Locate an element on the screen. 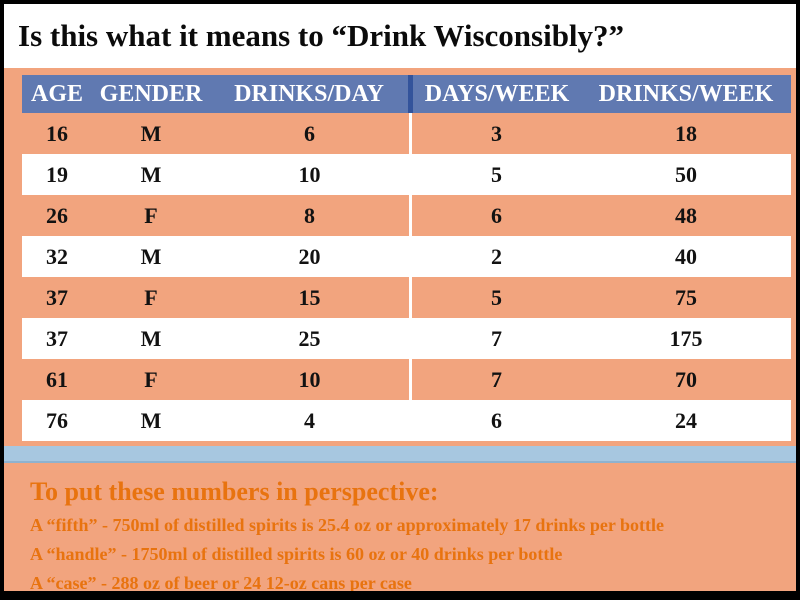  table-cell: 48 is located at coordinates (686, 215).